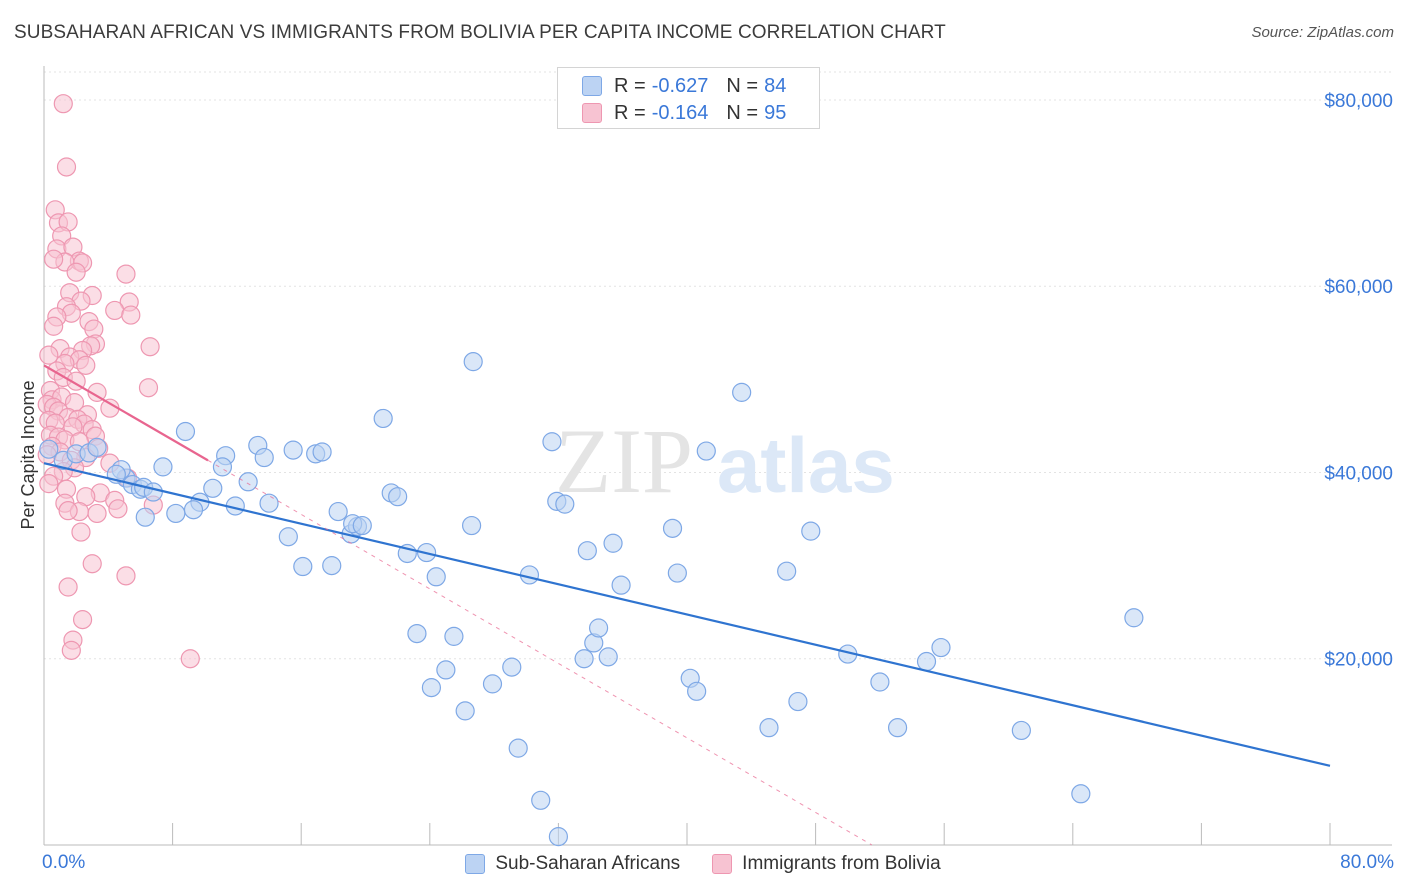  I want to click on series-bolivia, so click(118, 381).